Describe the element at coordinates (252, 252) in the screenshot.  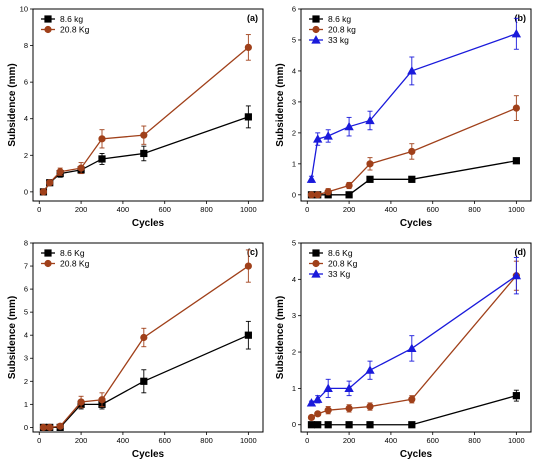
I see `panel-label: (c)` at that location.